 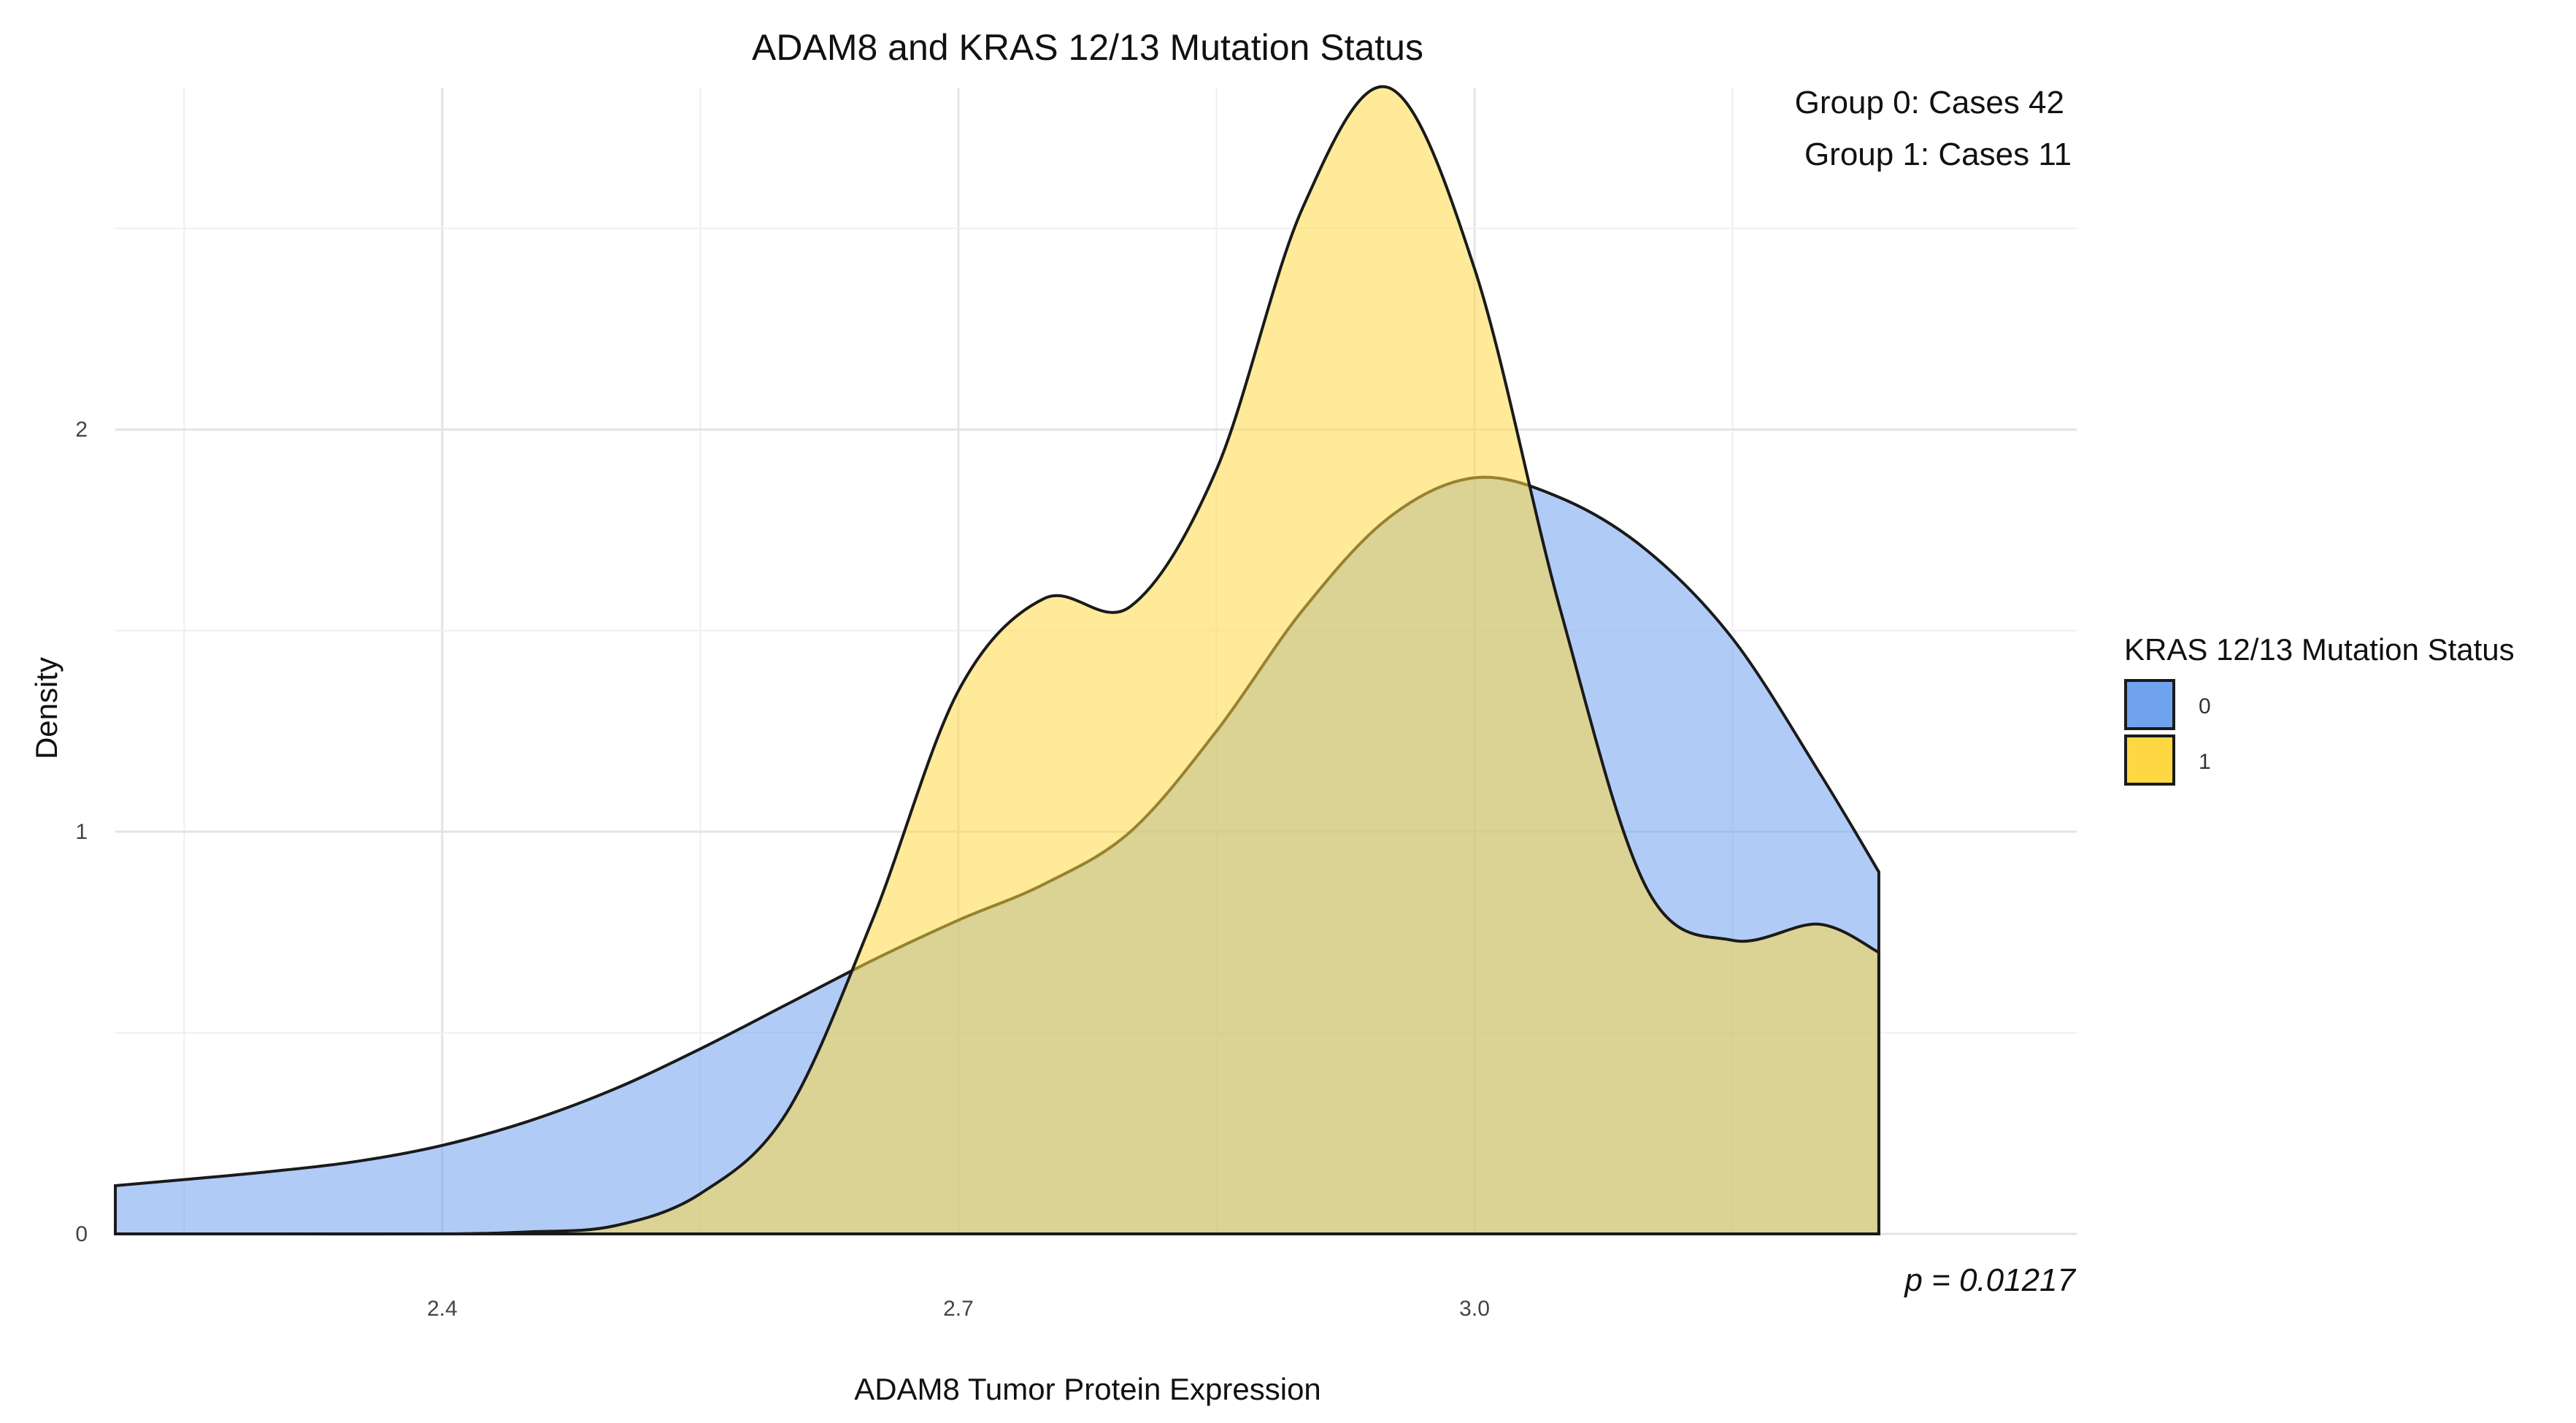 I want to click on y-axis-label: Density, so click(x=46, y=708).